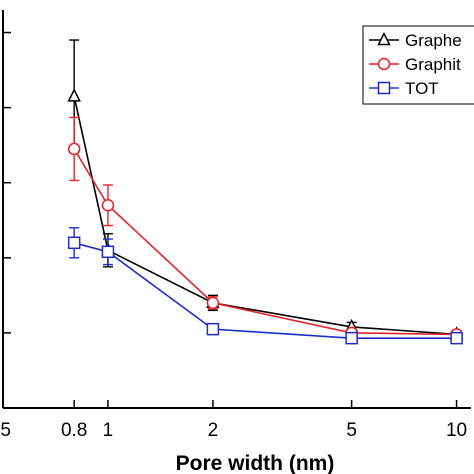 The image size is (474, 474). What do you see at coordinates (351, 430) in the screenshot?
I see `x-tick-label: 5` at bounding box center [351, 430].